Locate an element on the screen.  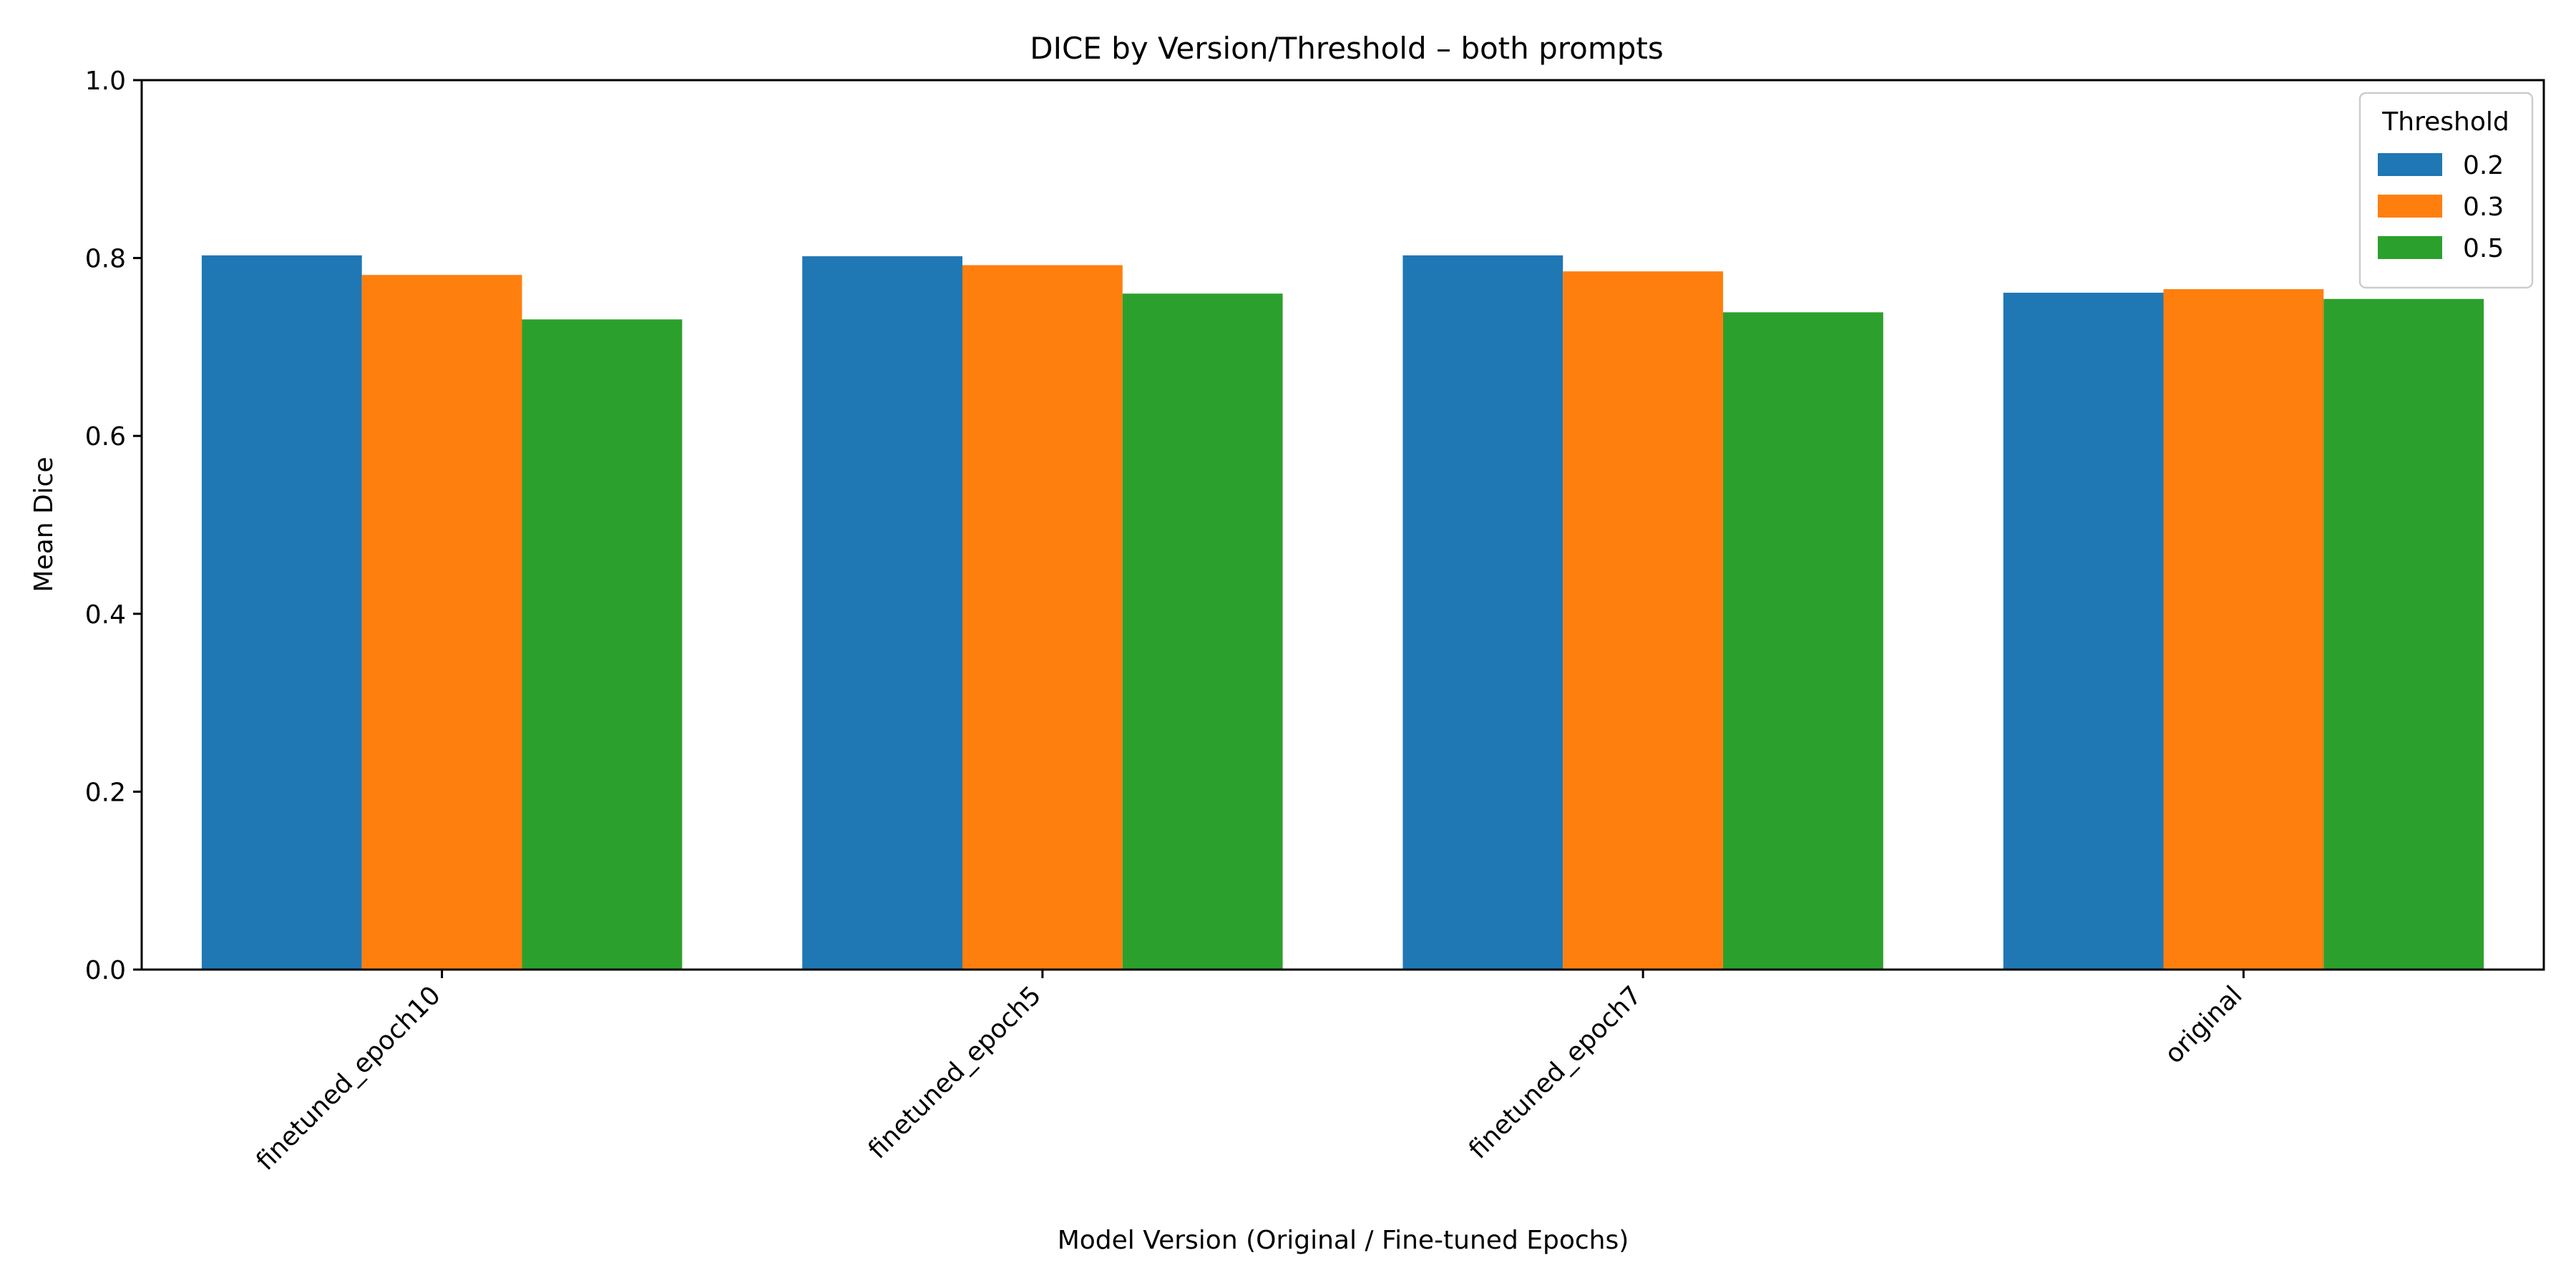
y-tick-label: 0.8 is located at coordinates (105, 259).